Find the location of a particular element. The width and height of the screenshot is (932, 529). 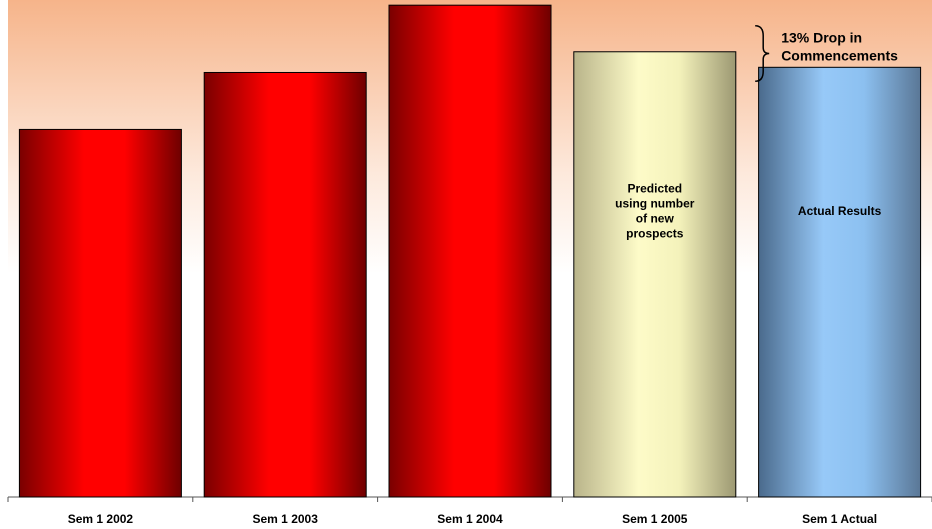

x-tick-label: Sem 1 Actual is located at coordinates (839, 519).